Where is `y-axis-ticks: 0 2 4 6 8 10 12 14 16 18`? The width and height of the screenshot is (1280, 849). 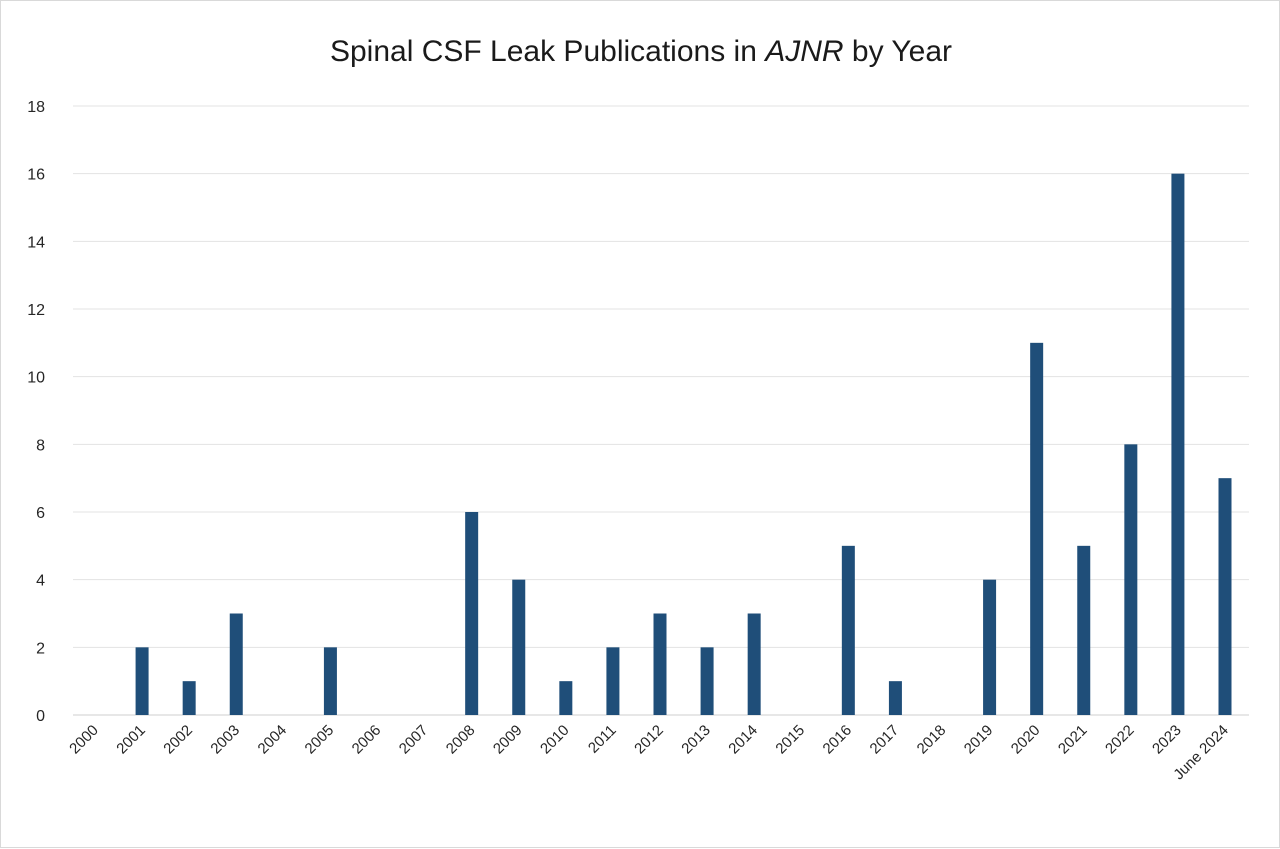
y-axis-ticks: 0 2 4 6 8 10 12 14 16 18 is located at coordinates (36, 412).